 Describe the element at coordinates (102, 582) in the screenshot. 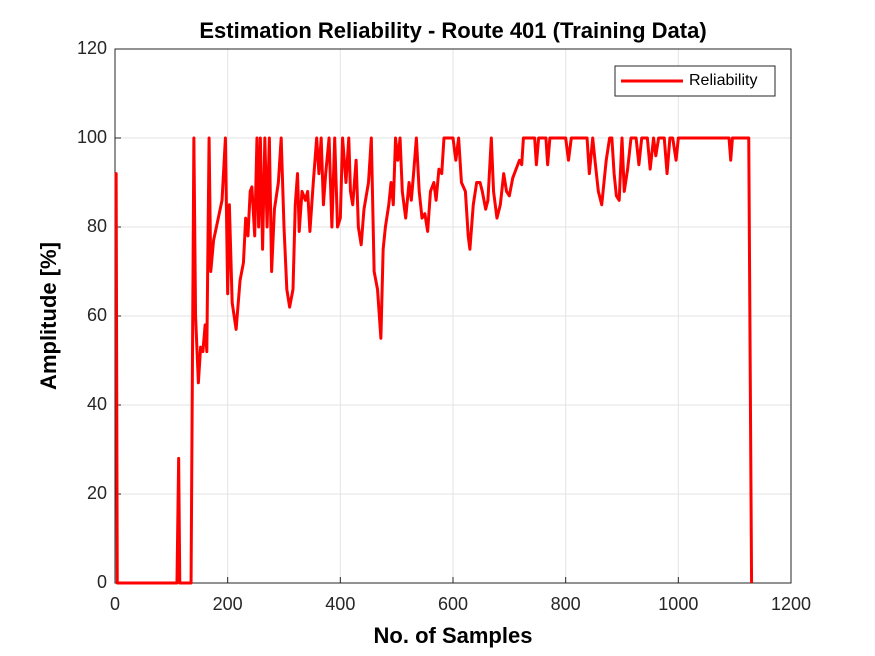

I see `y-tick-label: 0` at that location.